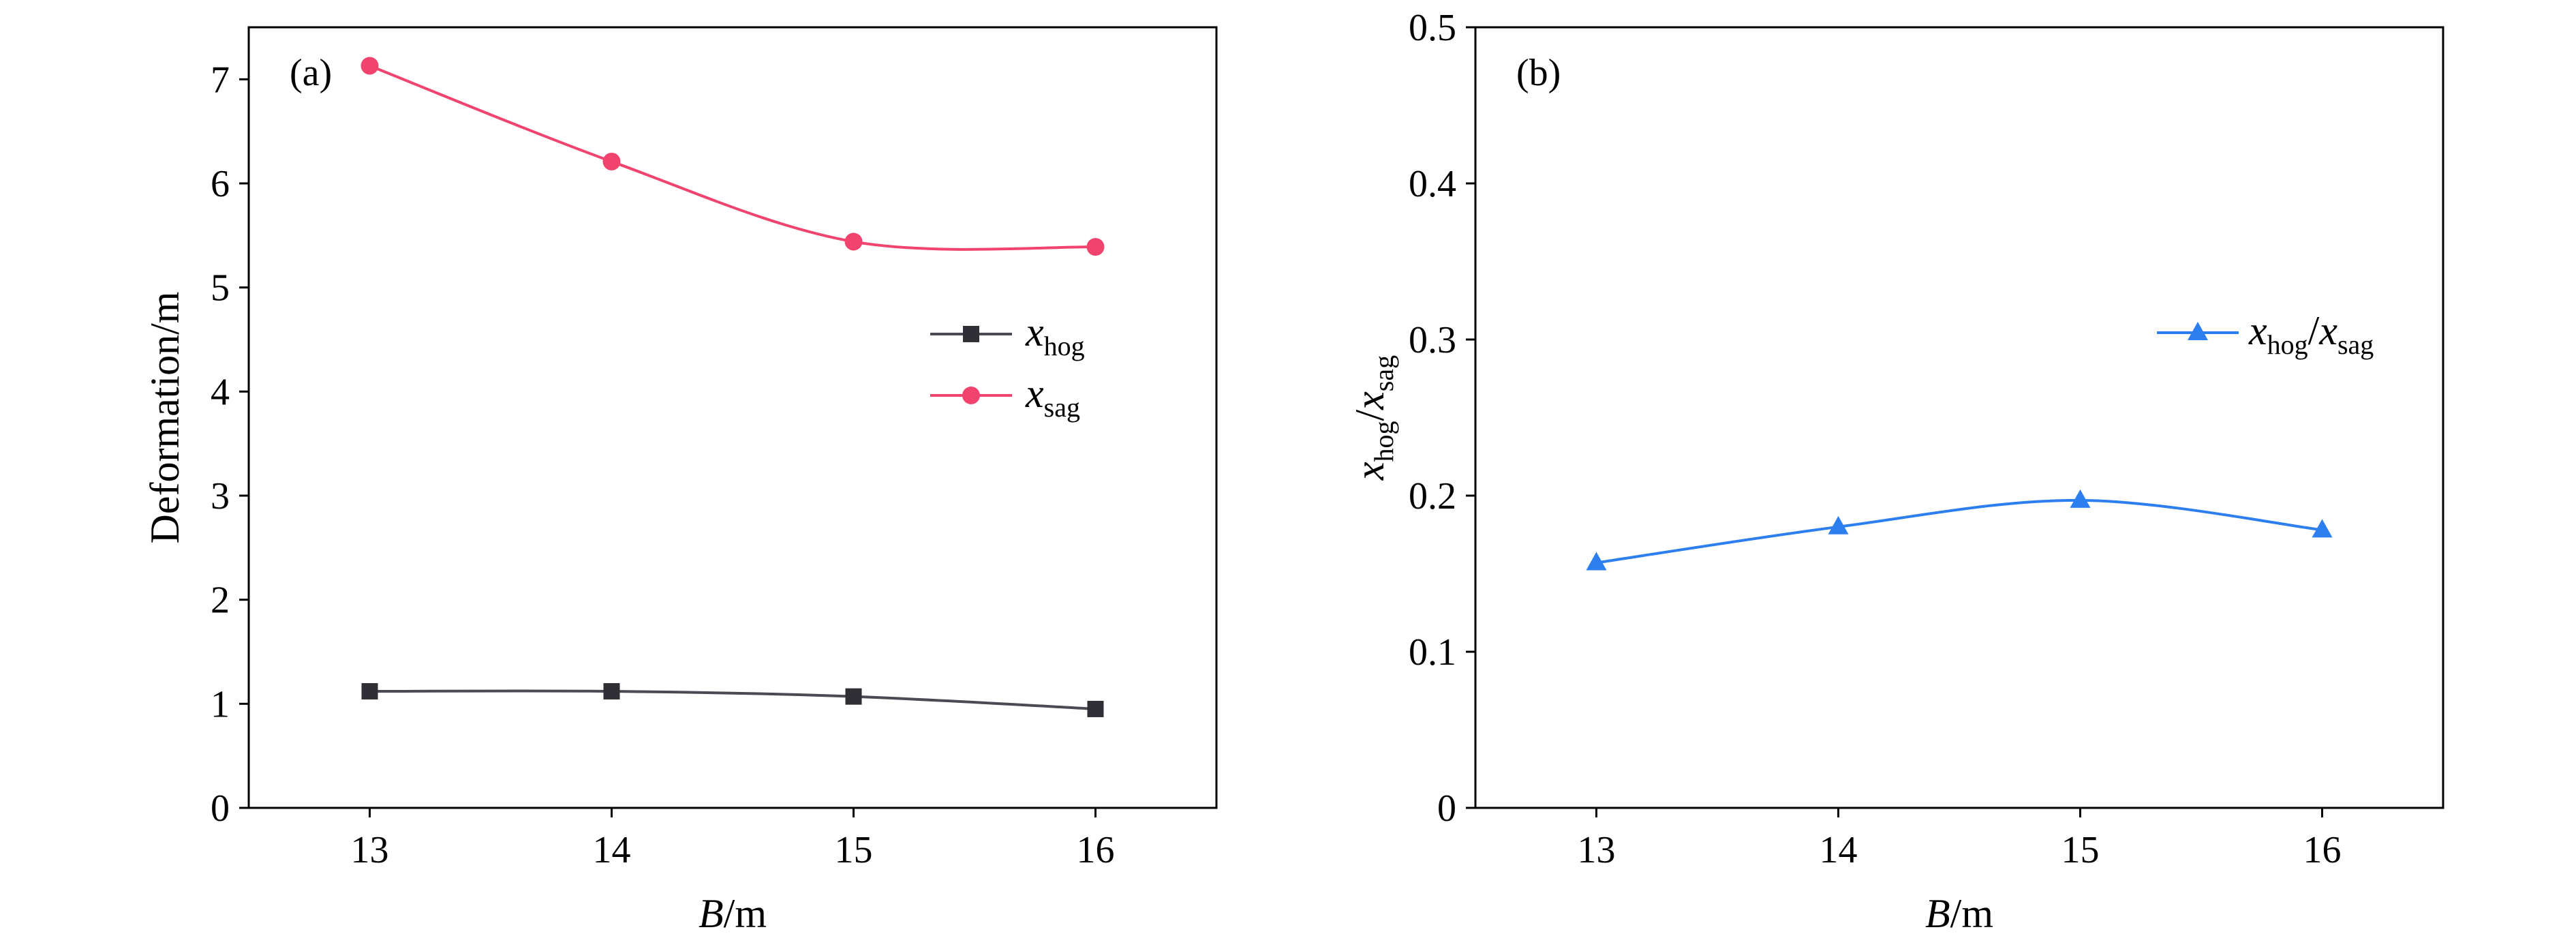 The width and height of the screenshot is (2576, 934). I want to click on series-line-hog, so click(733, 699).